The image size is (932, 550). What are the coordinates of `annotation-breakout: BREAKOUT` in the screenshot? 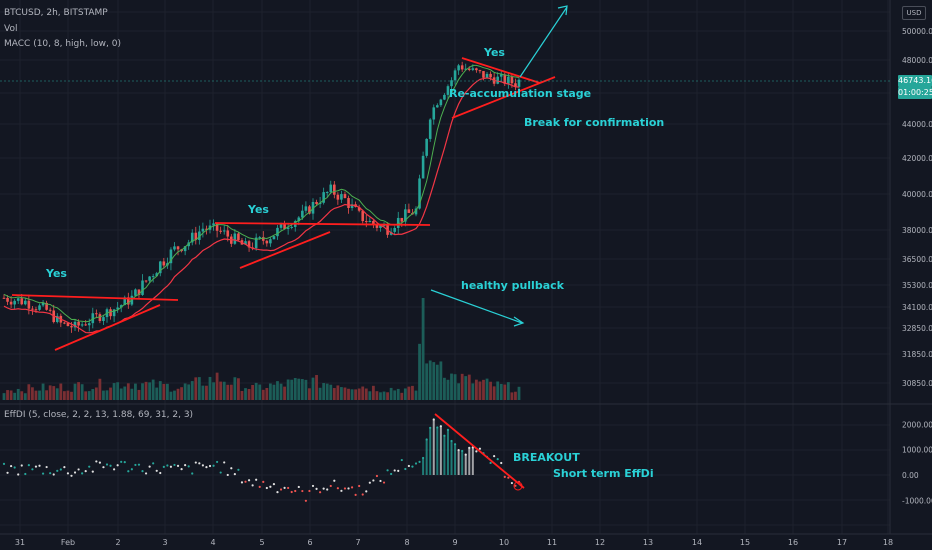 It's located at (546, 457).